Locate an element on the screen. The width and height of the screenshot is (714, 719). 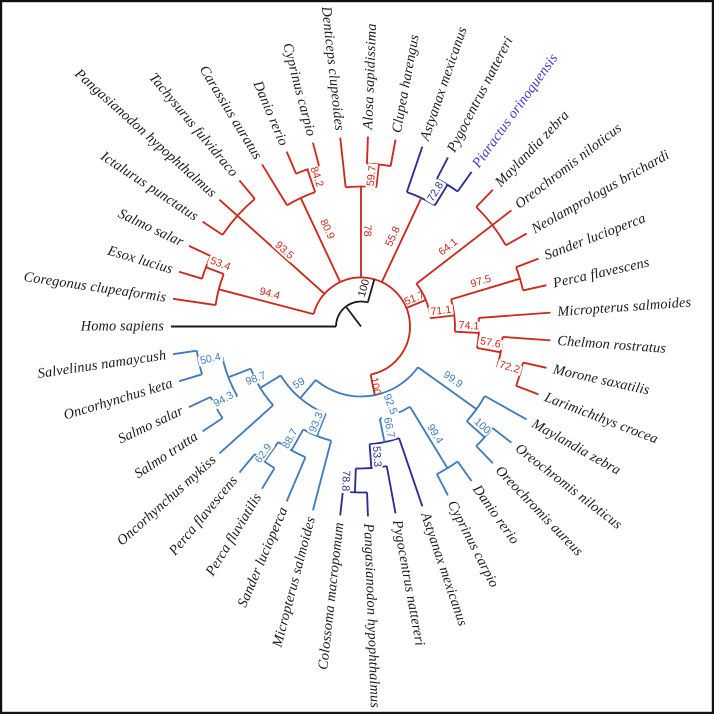
svg-text: 66.7 is located at coordinates (389, 427).